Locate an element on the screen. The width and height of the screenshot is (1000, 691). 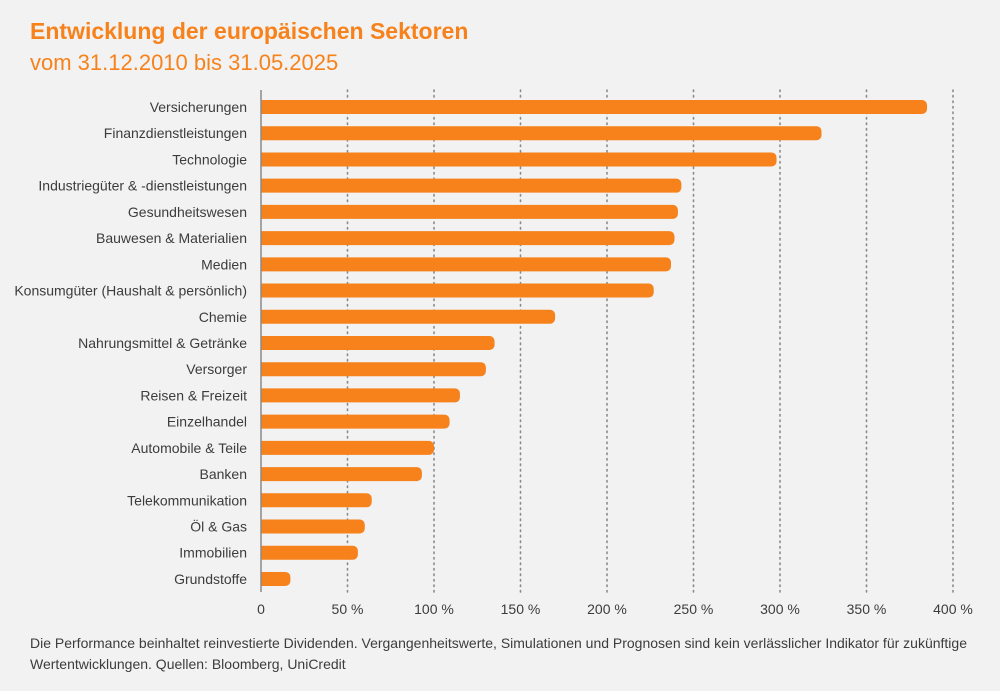
category-label: Bauwesen & Materialien is located at coordinates (171, 238).